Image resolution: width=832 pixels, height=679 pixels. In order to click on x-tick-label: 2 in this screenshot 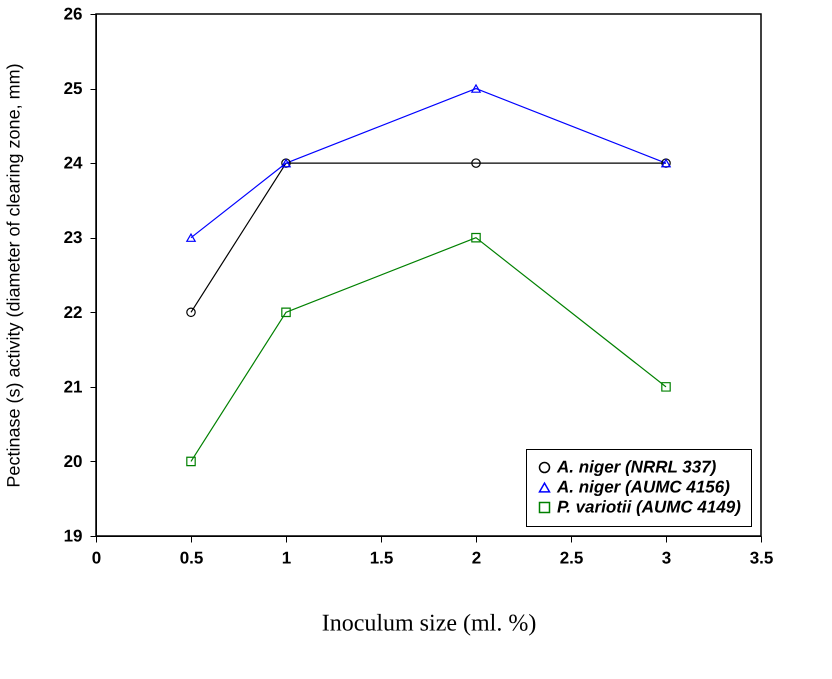, I will do `click(477, 558)`.